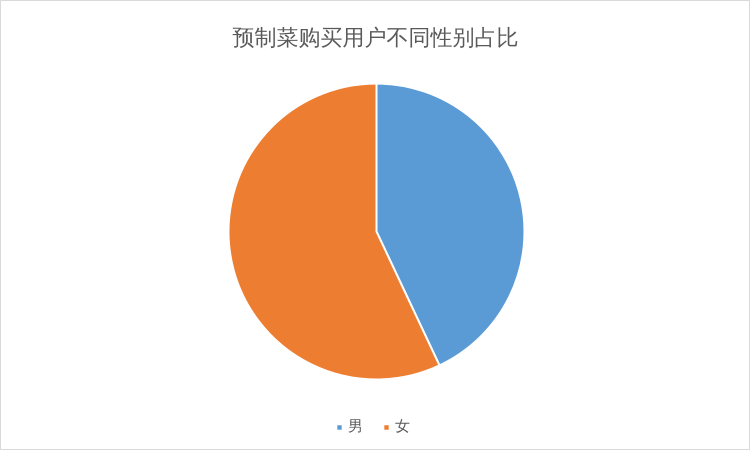 This screenshot has height=452, width=752. I want to click on legend-label: 男, so click(356, 426).